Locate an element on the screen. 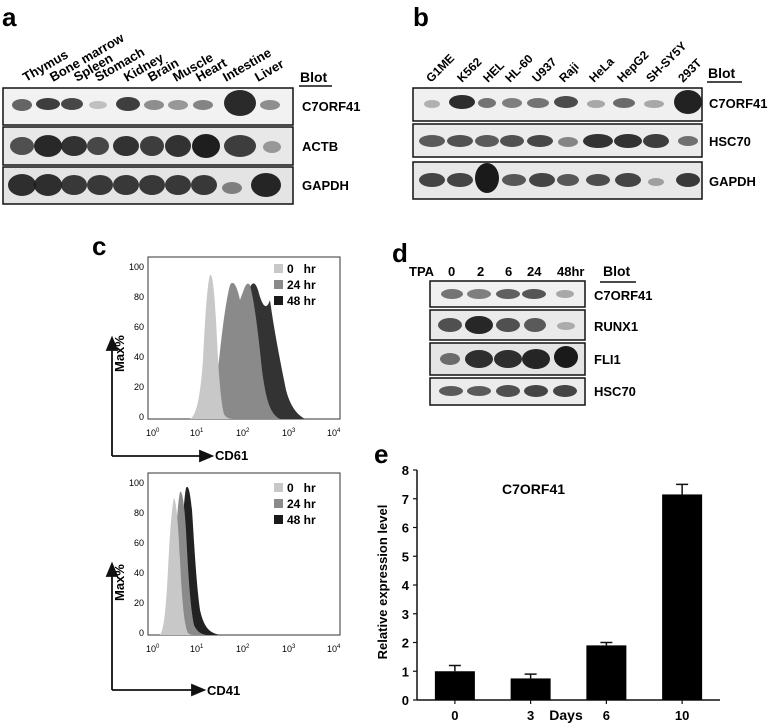 The width and height of the screenshot is (783, 727). blot-row-label: ACTB is located at coordinates (320, 146).